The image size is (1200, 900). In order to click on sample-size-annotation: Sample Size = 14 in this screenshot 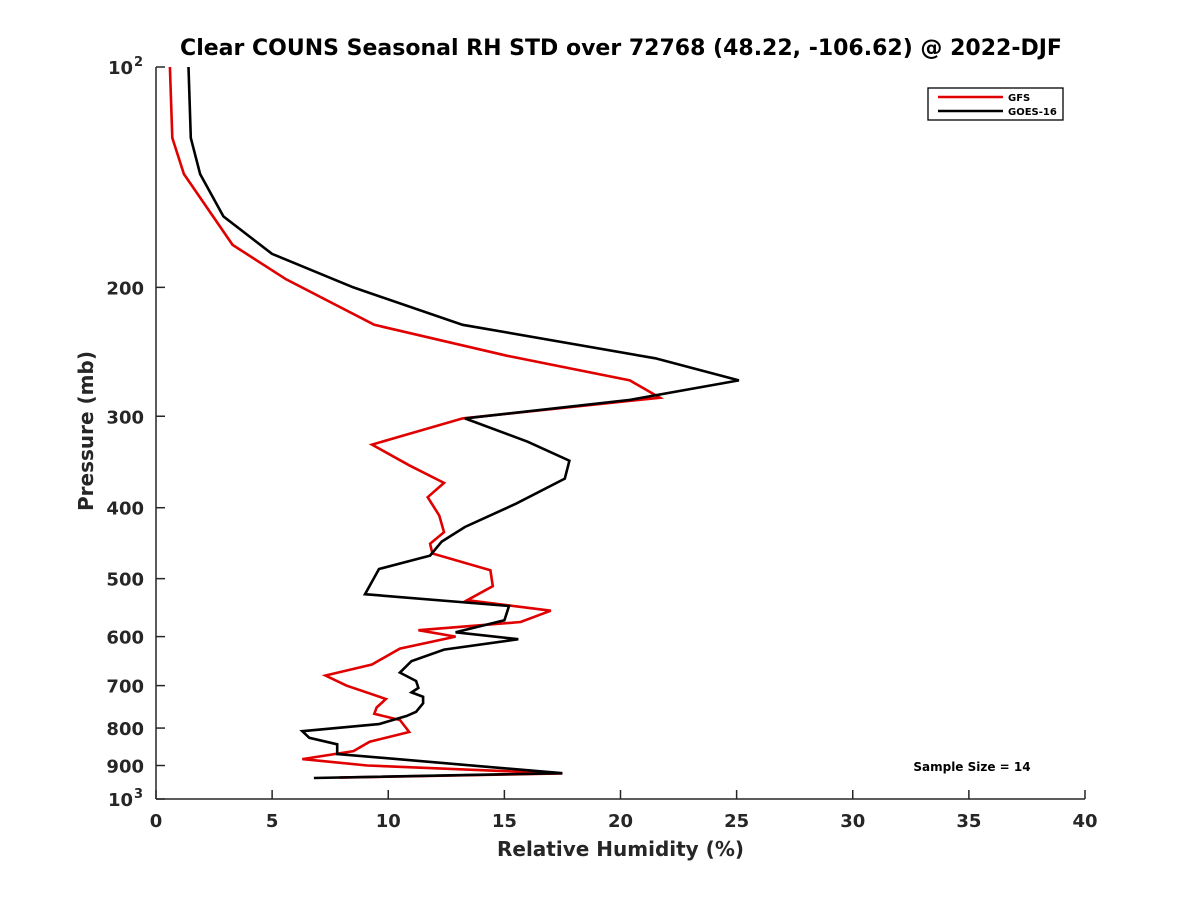, I will do `click(971, 767)`.